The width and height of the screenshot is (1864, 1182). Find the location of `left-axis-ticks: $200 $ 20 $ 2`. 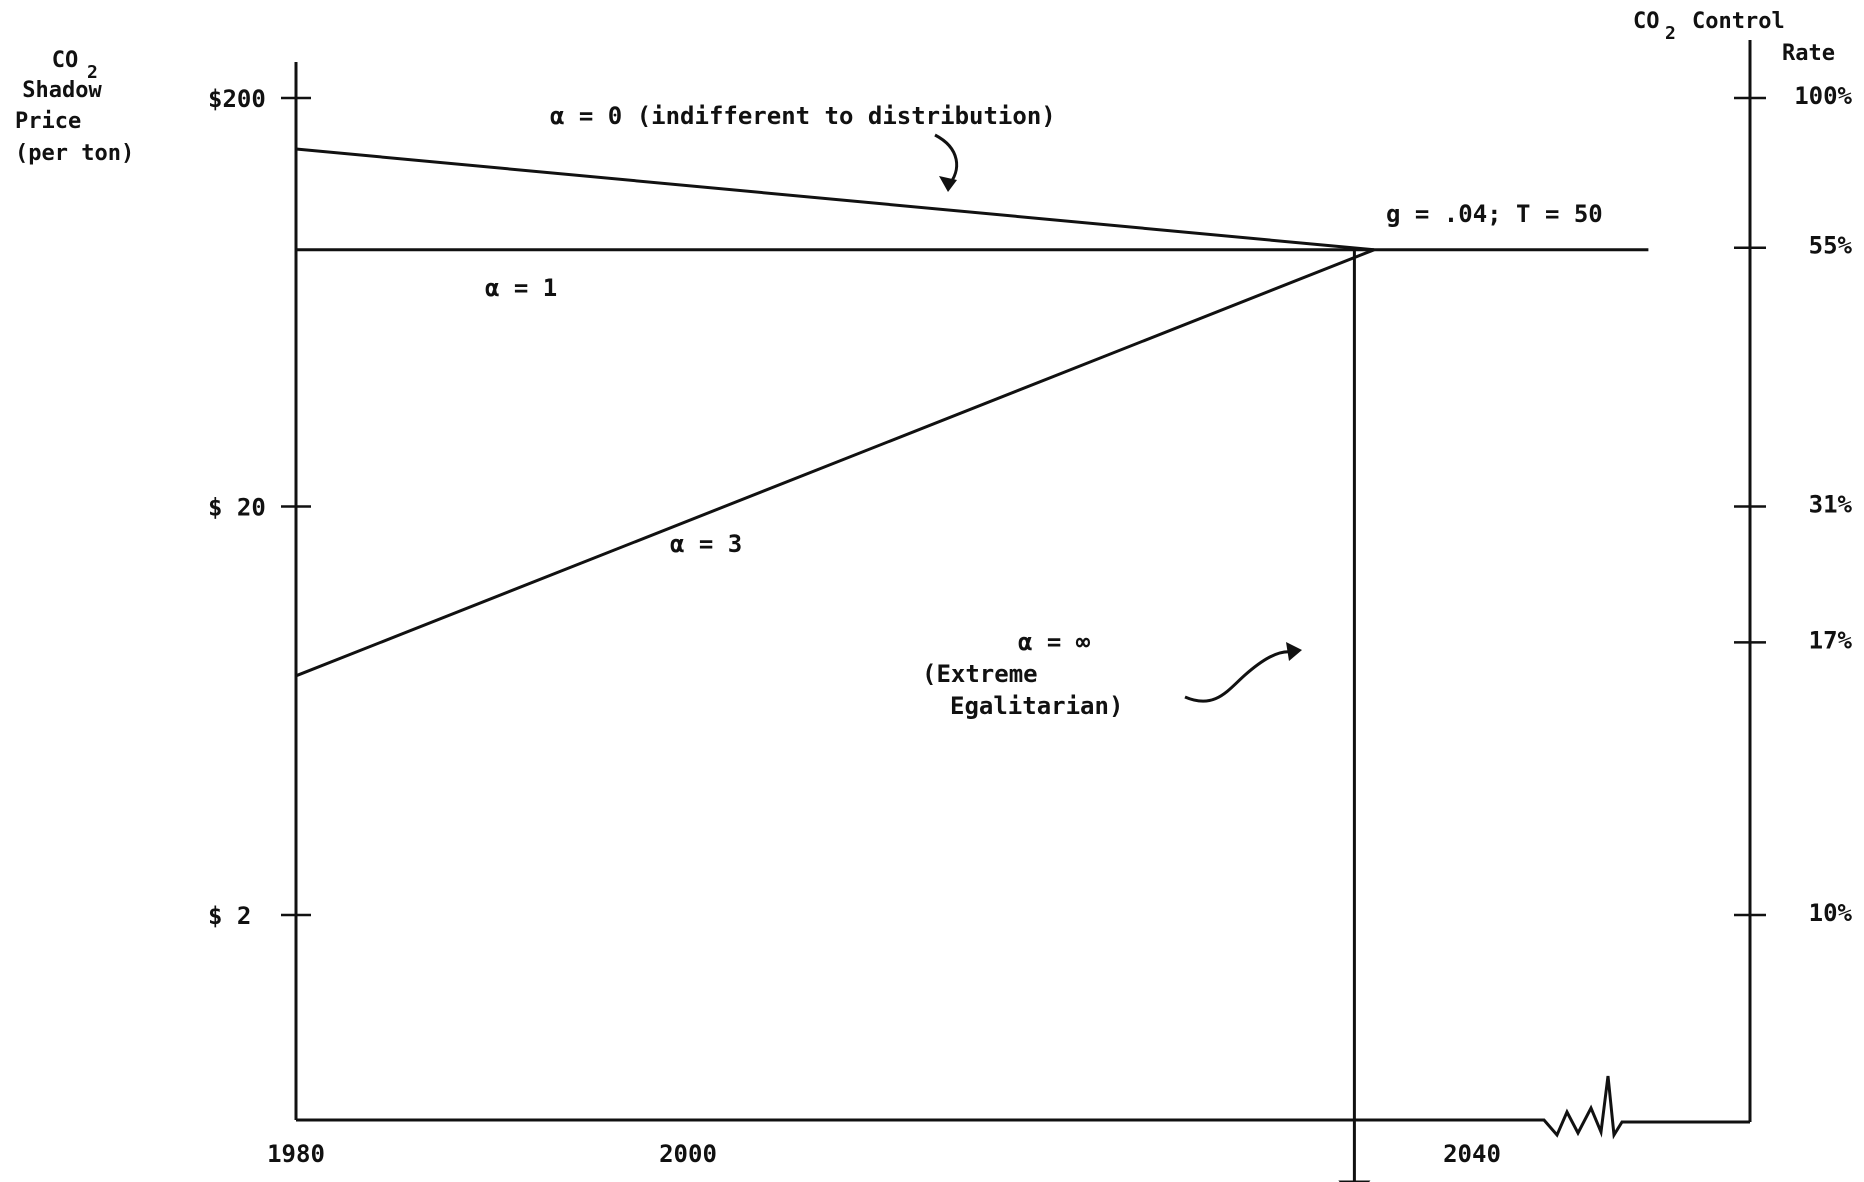

left-axis-ticks: $200 $ 20 $ 2 is located at coordinates (259, 507).